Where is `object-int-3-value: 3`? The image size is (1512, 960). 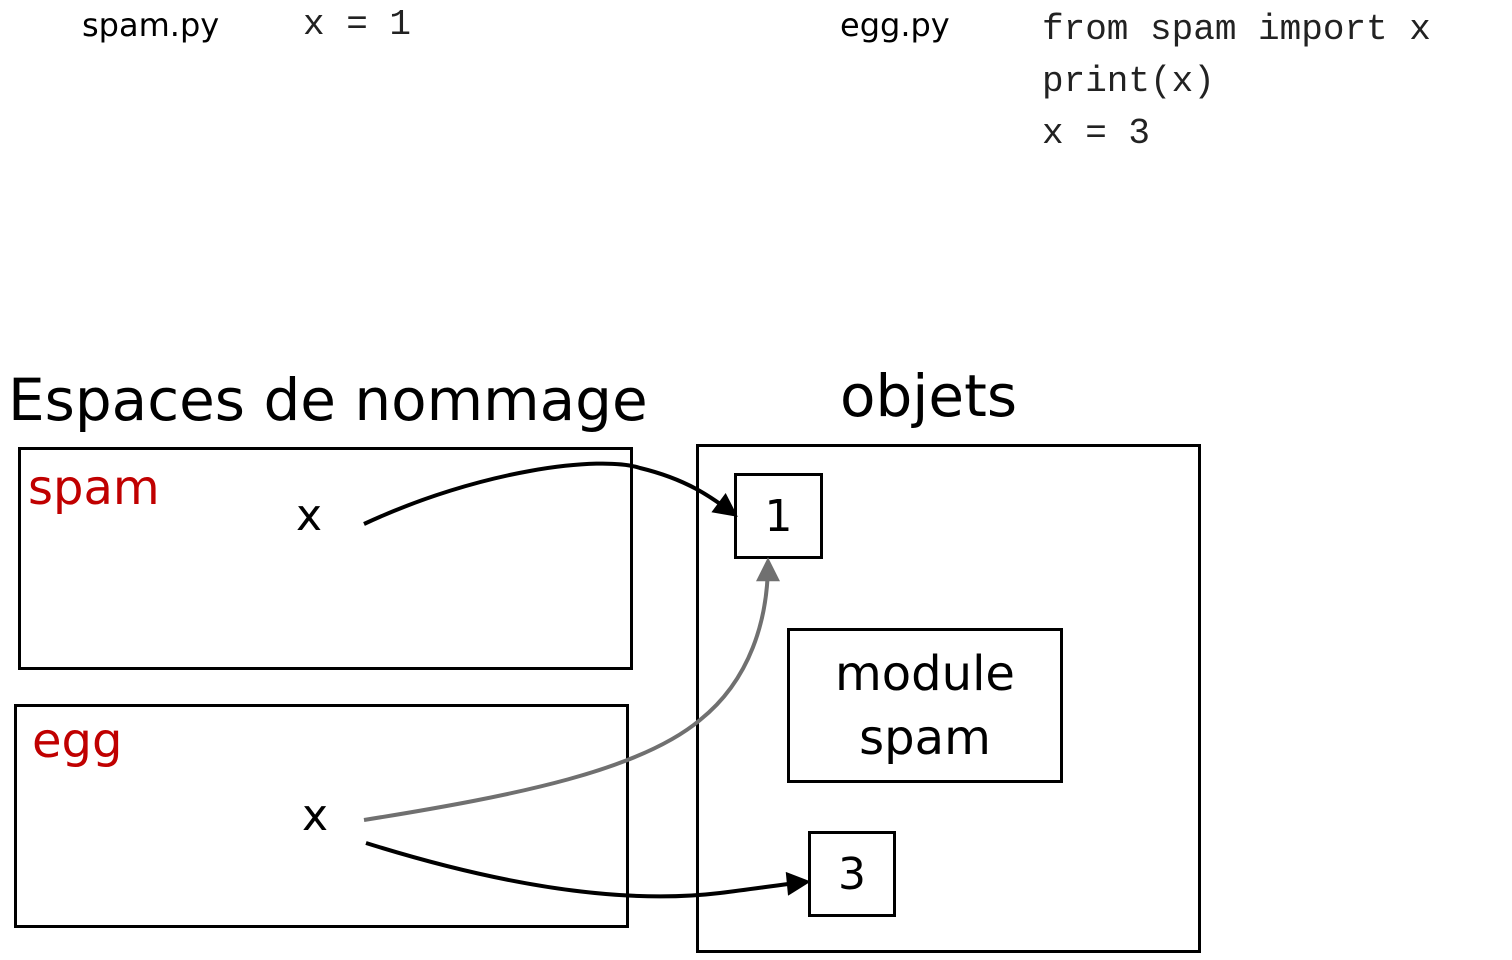 object-int-3-value: 3 is located at coordinates (852, 874).